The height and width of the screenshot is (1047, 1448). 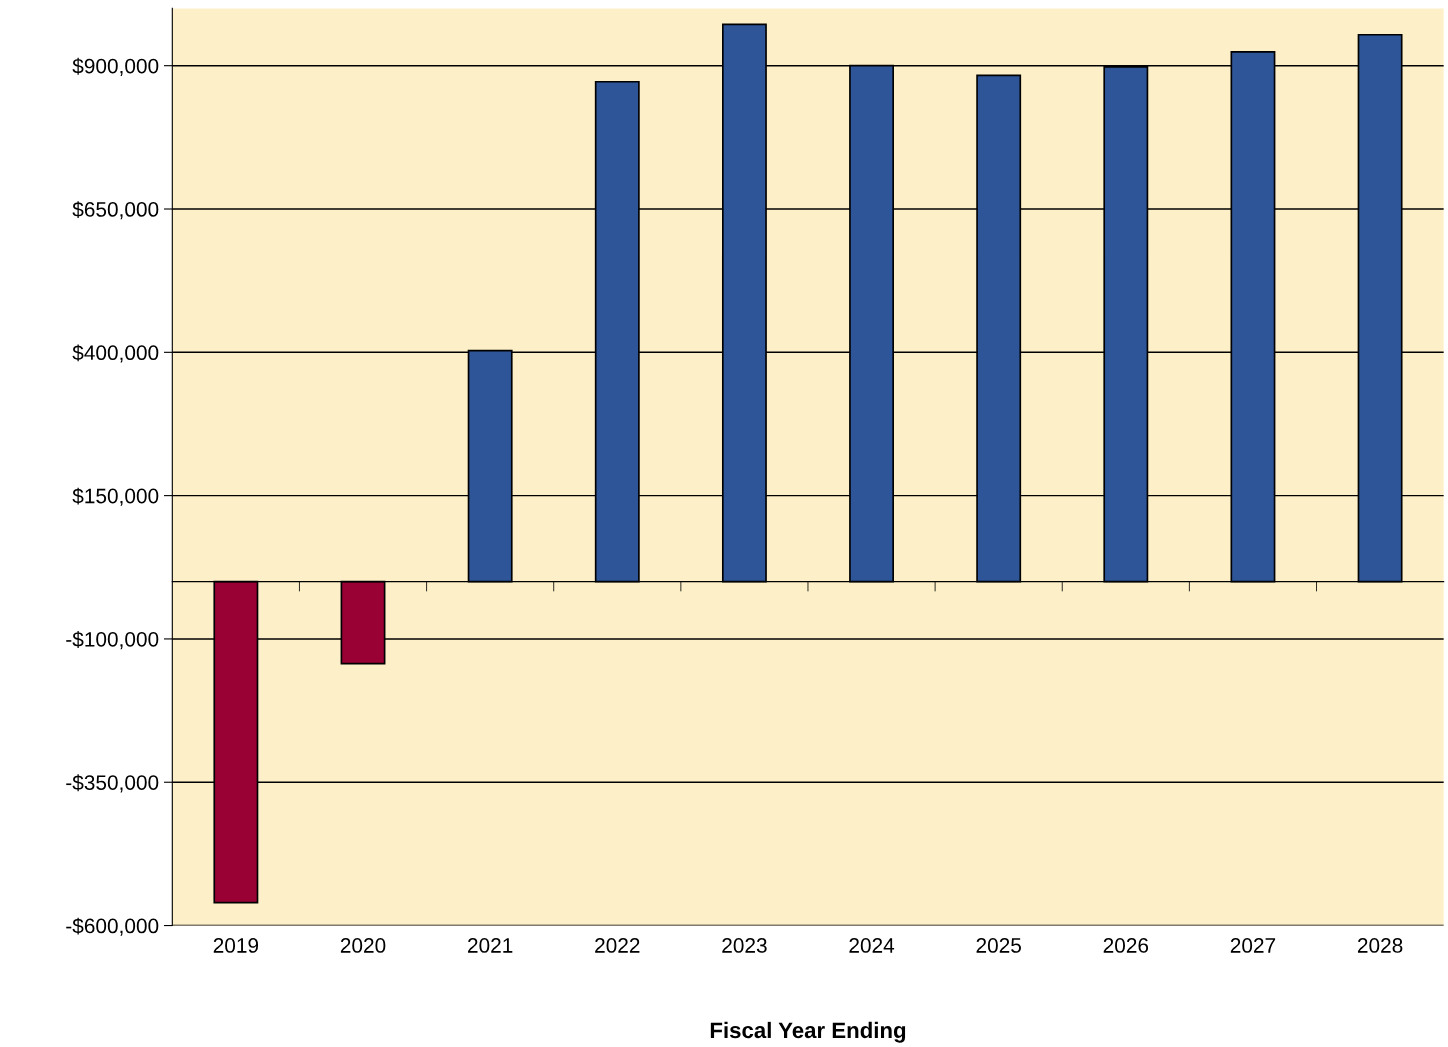 I want to click on y-tick-label: $400,000, so click(x=115, y=353).